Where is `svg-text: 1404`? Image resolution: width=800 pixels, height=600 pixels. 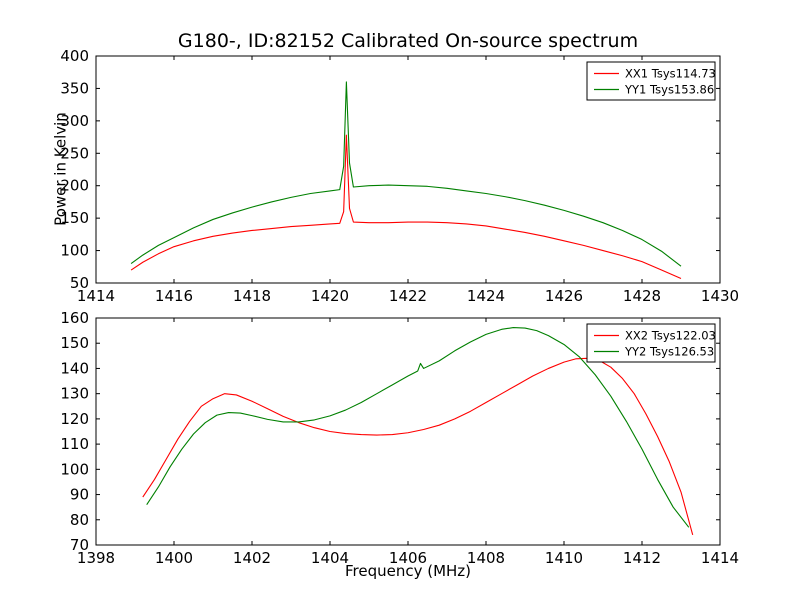
svg-text: 1404 is located at coordinates (330, 558).